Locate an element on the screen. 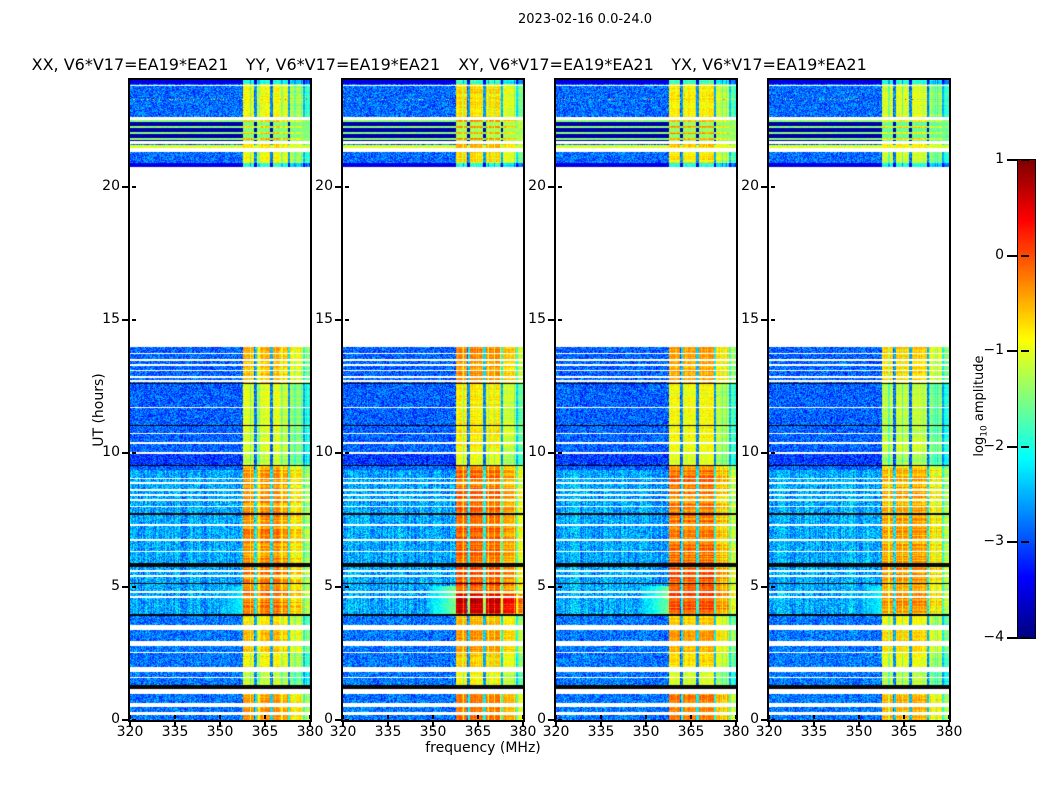 Image resolution: width=1050 pixels, height=800 pixels. spectrogram-canvas-xx is located at coordinates (220, 400).